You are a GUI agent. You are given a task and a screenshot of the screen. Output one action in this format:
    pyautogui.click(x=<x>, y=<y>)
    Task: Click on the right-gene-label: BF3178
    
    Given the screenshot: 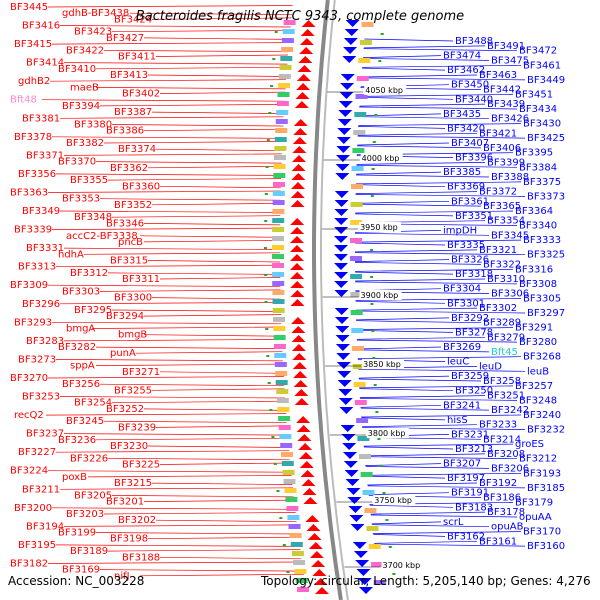 What is the action you would take?
    pyautogui.click(x=506, y=512)
    